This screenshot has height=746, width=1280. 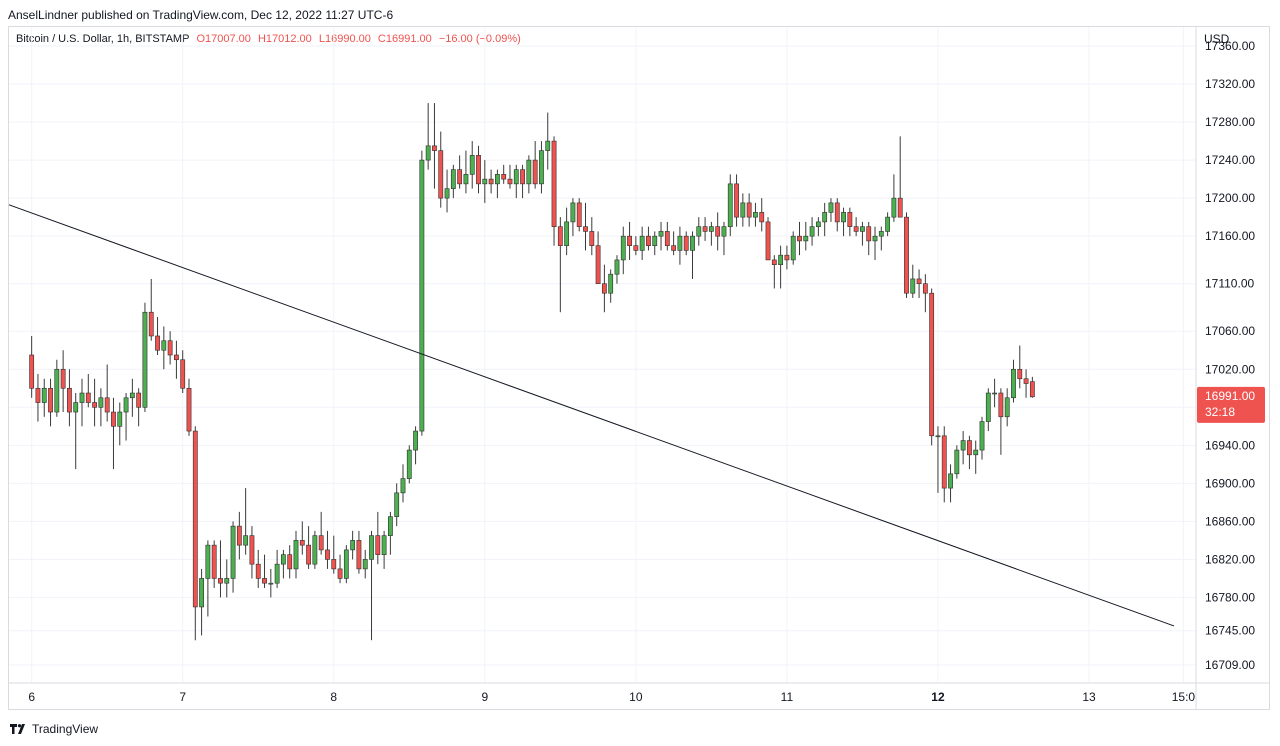 What do you see at coordinates (479, 39) in the screenshot?
I see `legend-change: −16.00 (−0.09%)` at bounding box center [479, 39].